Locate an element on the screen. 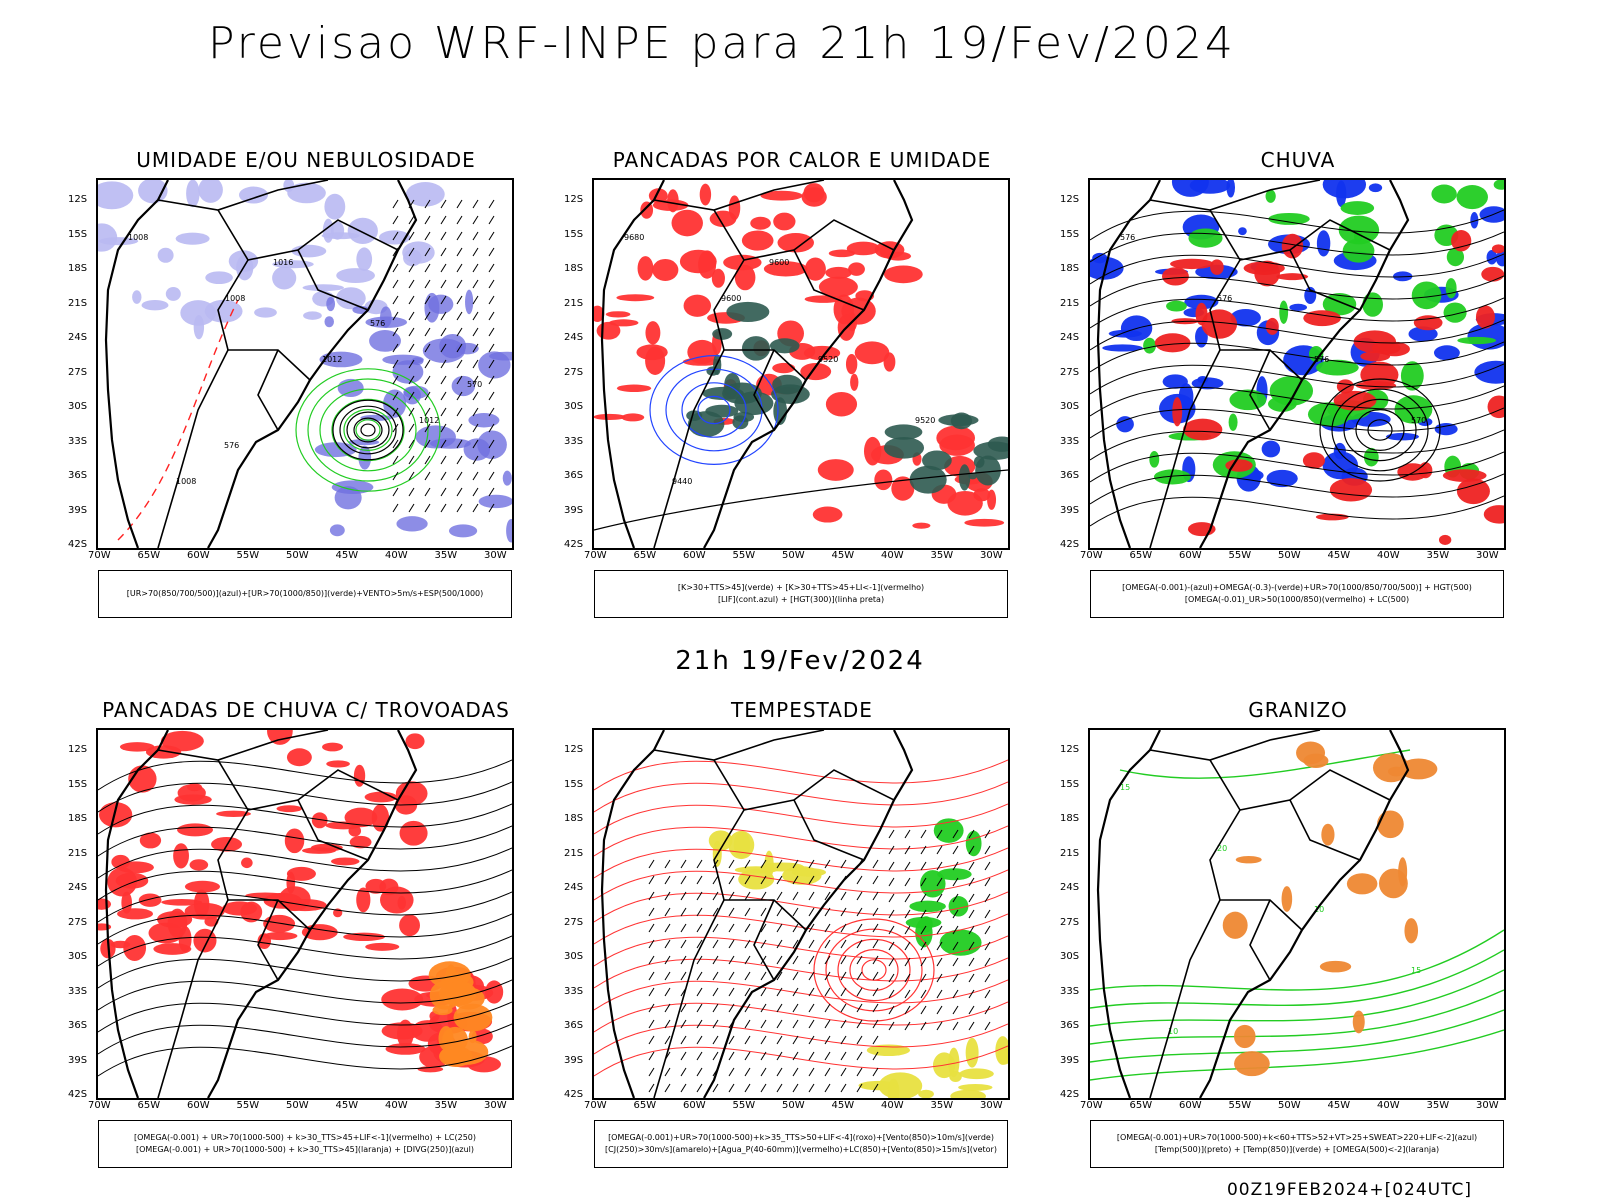  k-tts-li-fill-red-ocean is located at coordinates (908, 477).